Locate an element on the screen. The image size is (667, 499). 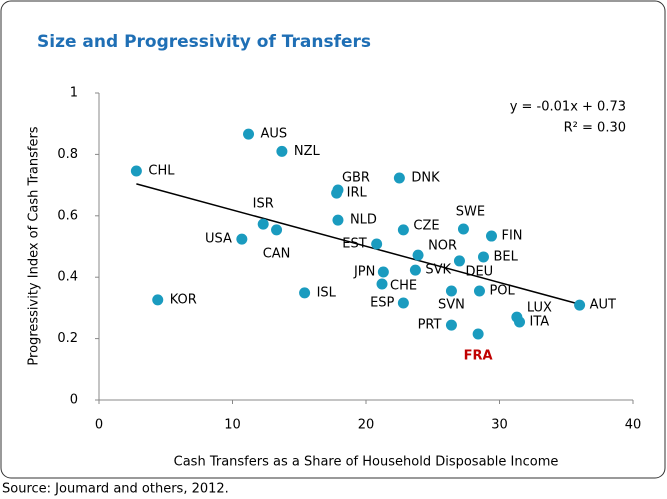
point-label: ITA is located at coordinates (540, 322).